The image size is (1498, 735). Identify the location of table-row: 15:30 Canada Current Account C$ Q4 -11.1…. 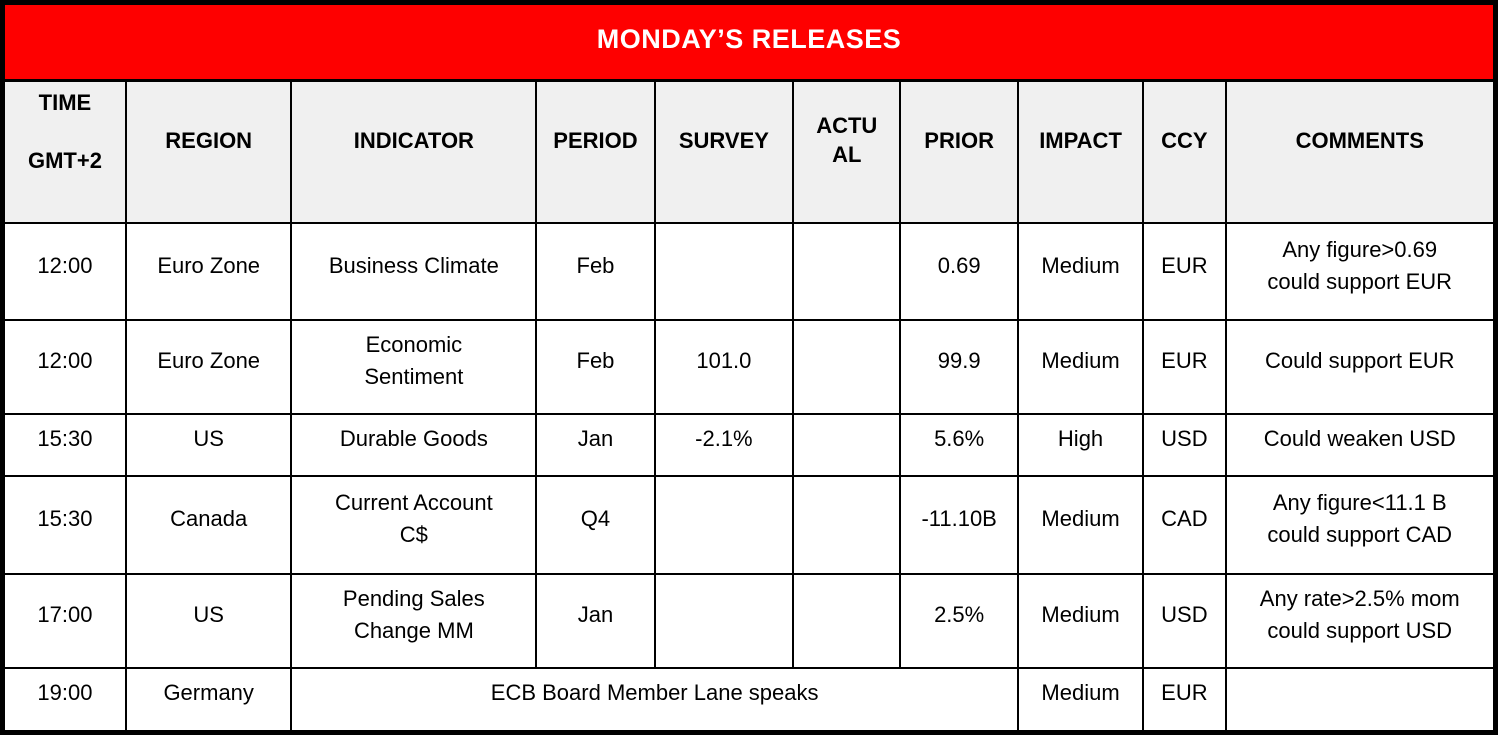
(749, 525).